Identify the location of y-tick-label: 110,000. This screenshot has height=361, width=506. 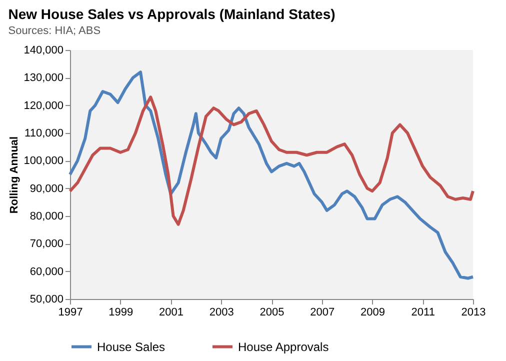
(44, 134).